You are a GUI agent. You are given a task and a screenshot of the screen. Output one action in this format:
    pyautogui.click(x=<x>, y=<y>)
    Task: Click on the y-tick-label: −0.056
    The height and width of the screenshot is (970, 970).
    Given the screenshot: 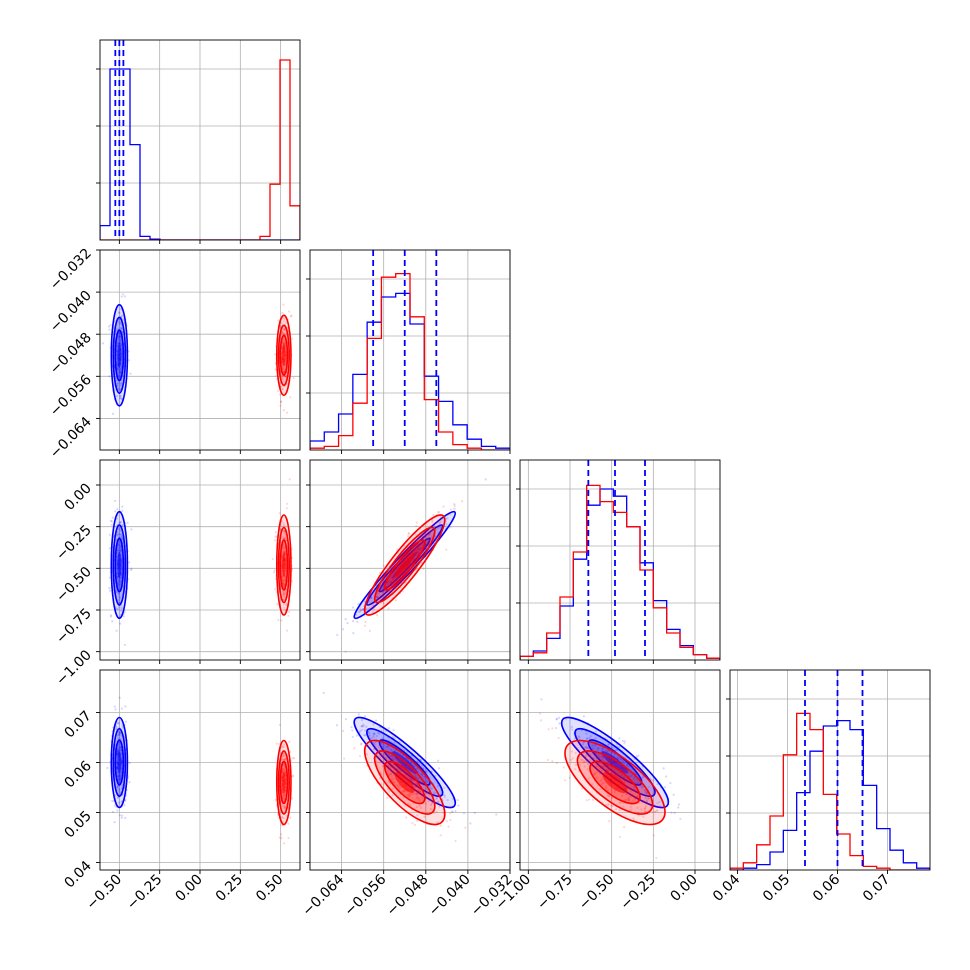 What is the action you would take?
    pyautogui.click(x=71, y=396)
    